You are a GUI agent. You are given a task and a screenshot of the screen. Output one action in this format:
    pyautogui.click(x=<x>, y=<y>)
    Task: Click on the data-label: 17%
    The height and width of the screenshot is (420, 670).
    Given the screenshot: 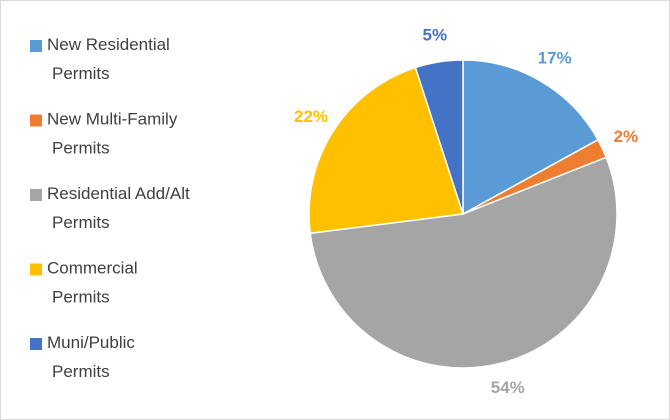 What is the action you would take?
    pyautogui.click(x=555, y=58)
    